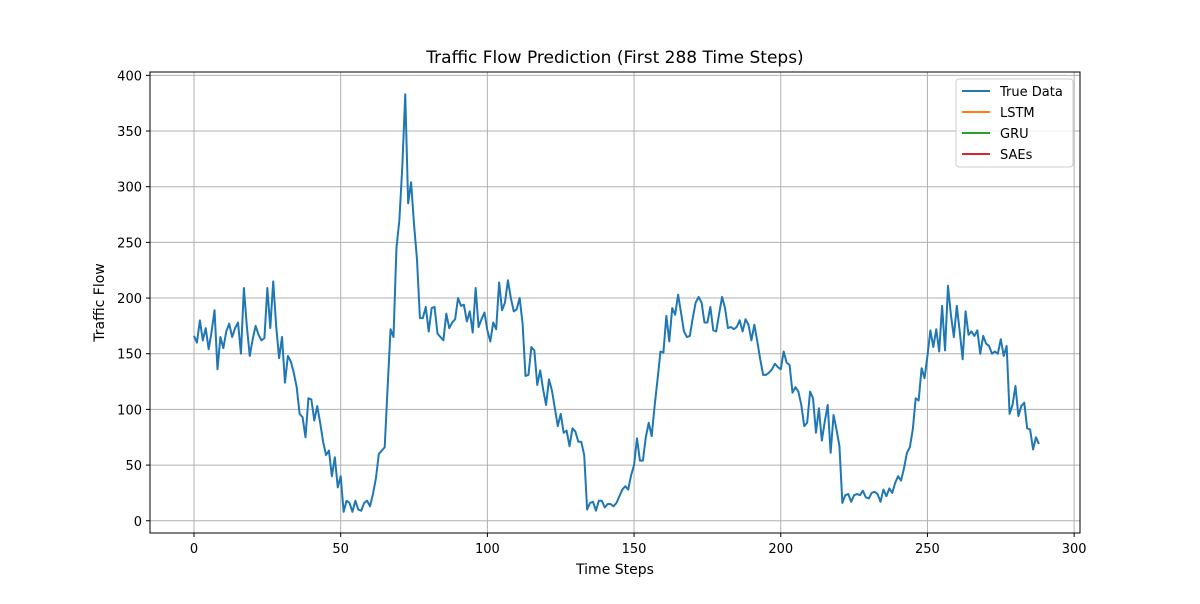 Image resolution: width=1200 pixels, height=604 pixels. What do you see at coordinates (780, 549) in the screenshot?
I see `x-tick-label: 200` at bounding box center [780, 549].